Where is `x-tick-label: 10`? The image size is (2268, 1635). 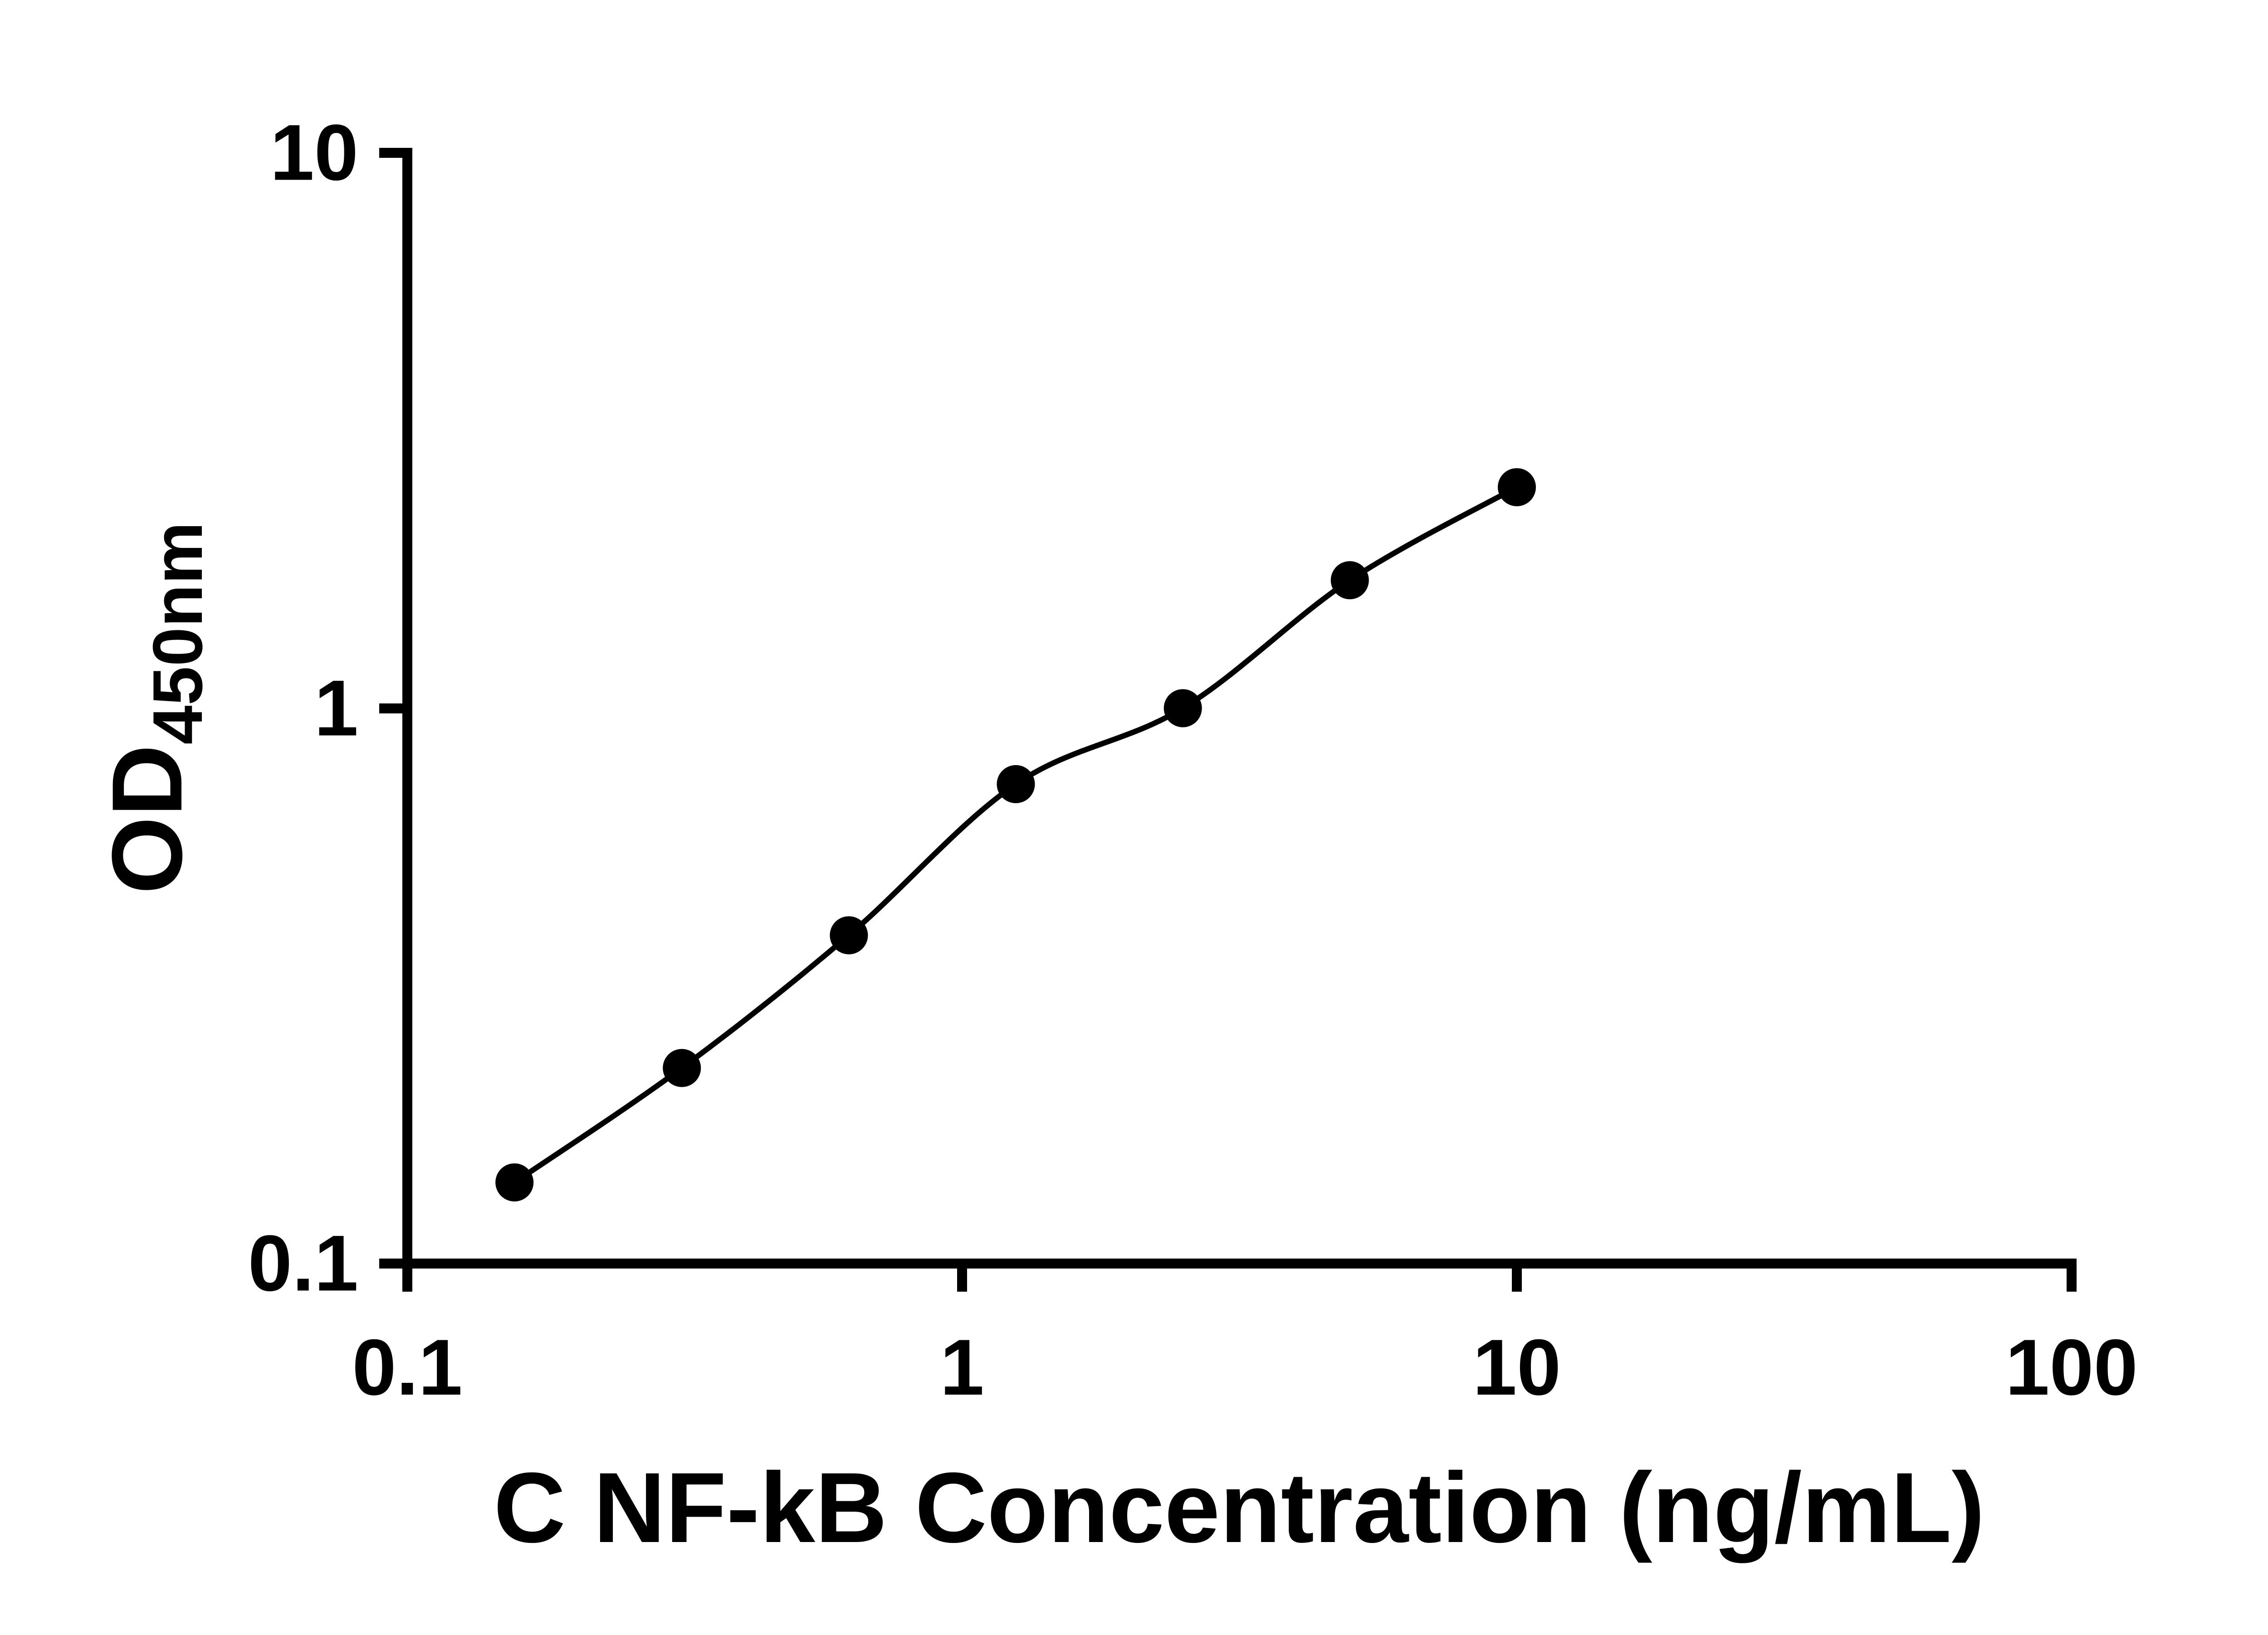
x-tick-label: 10 is located at coordinates (1517, 1367).